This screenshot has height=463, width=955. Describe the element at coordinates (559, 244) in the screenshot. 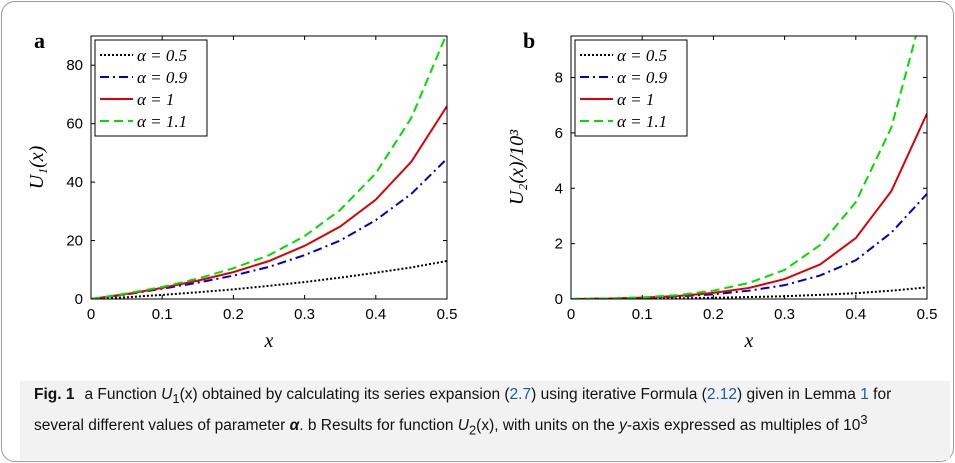

I see `y-tick-label: 2` at that location.